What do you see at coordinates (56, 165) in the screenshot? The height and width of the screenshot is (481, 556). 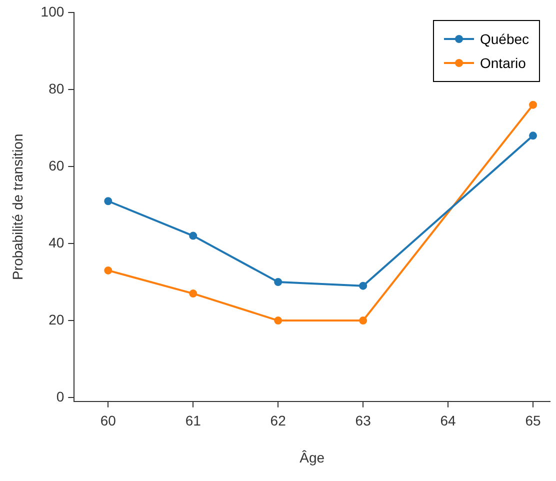 I see `y-tick-label: 60` at bounding box center [56, 165].